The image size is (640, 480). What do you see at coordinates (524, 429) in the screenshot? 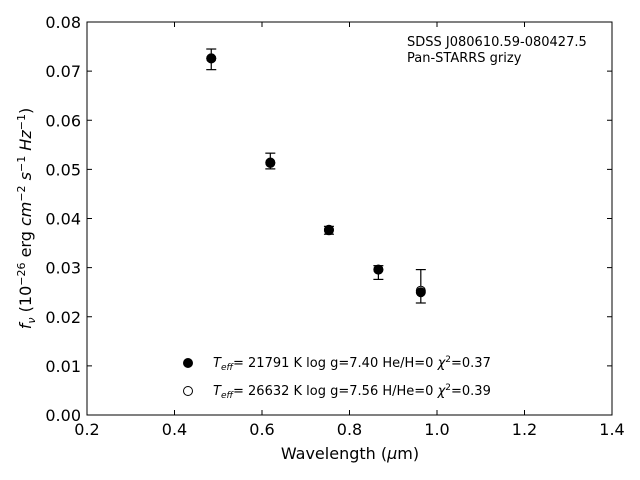
I see `x-tick-label: 1.2` at bounding box center [524, 429].